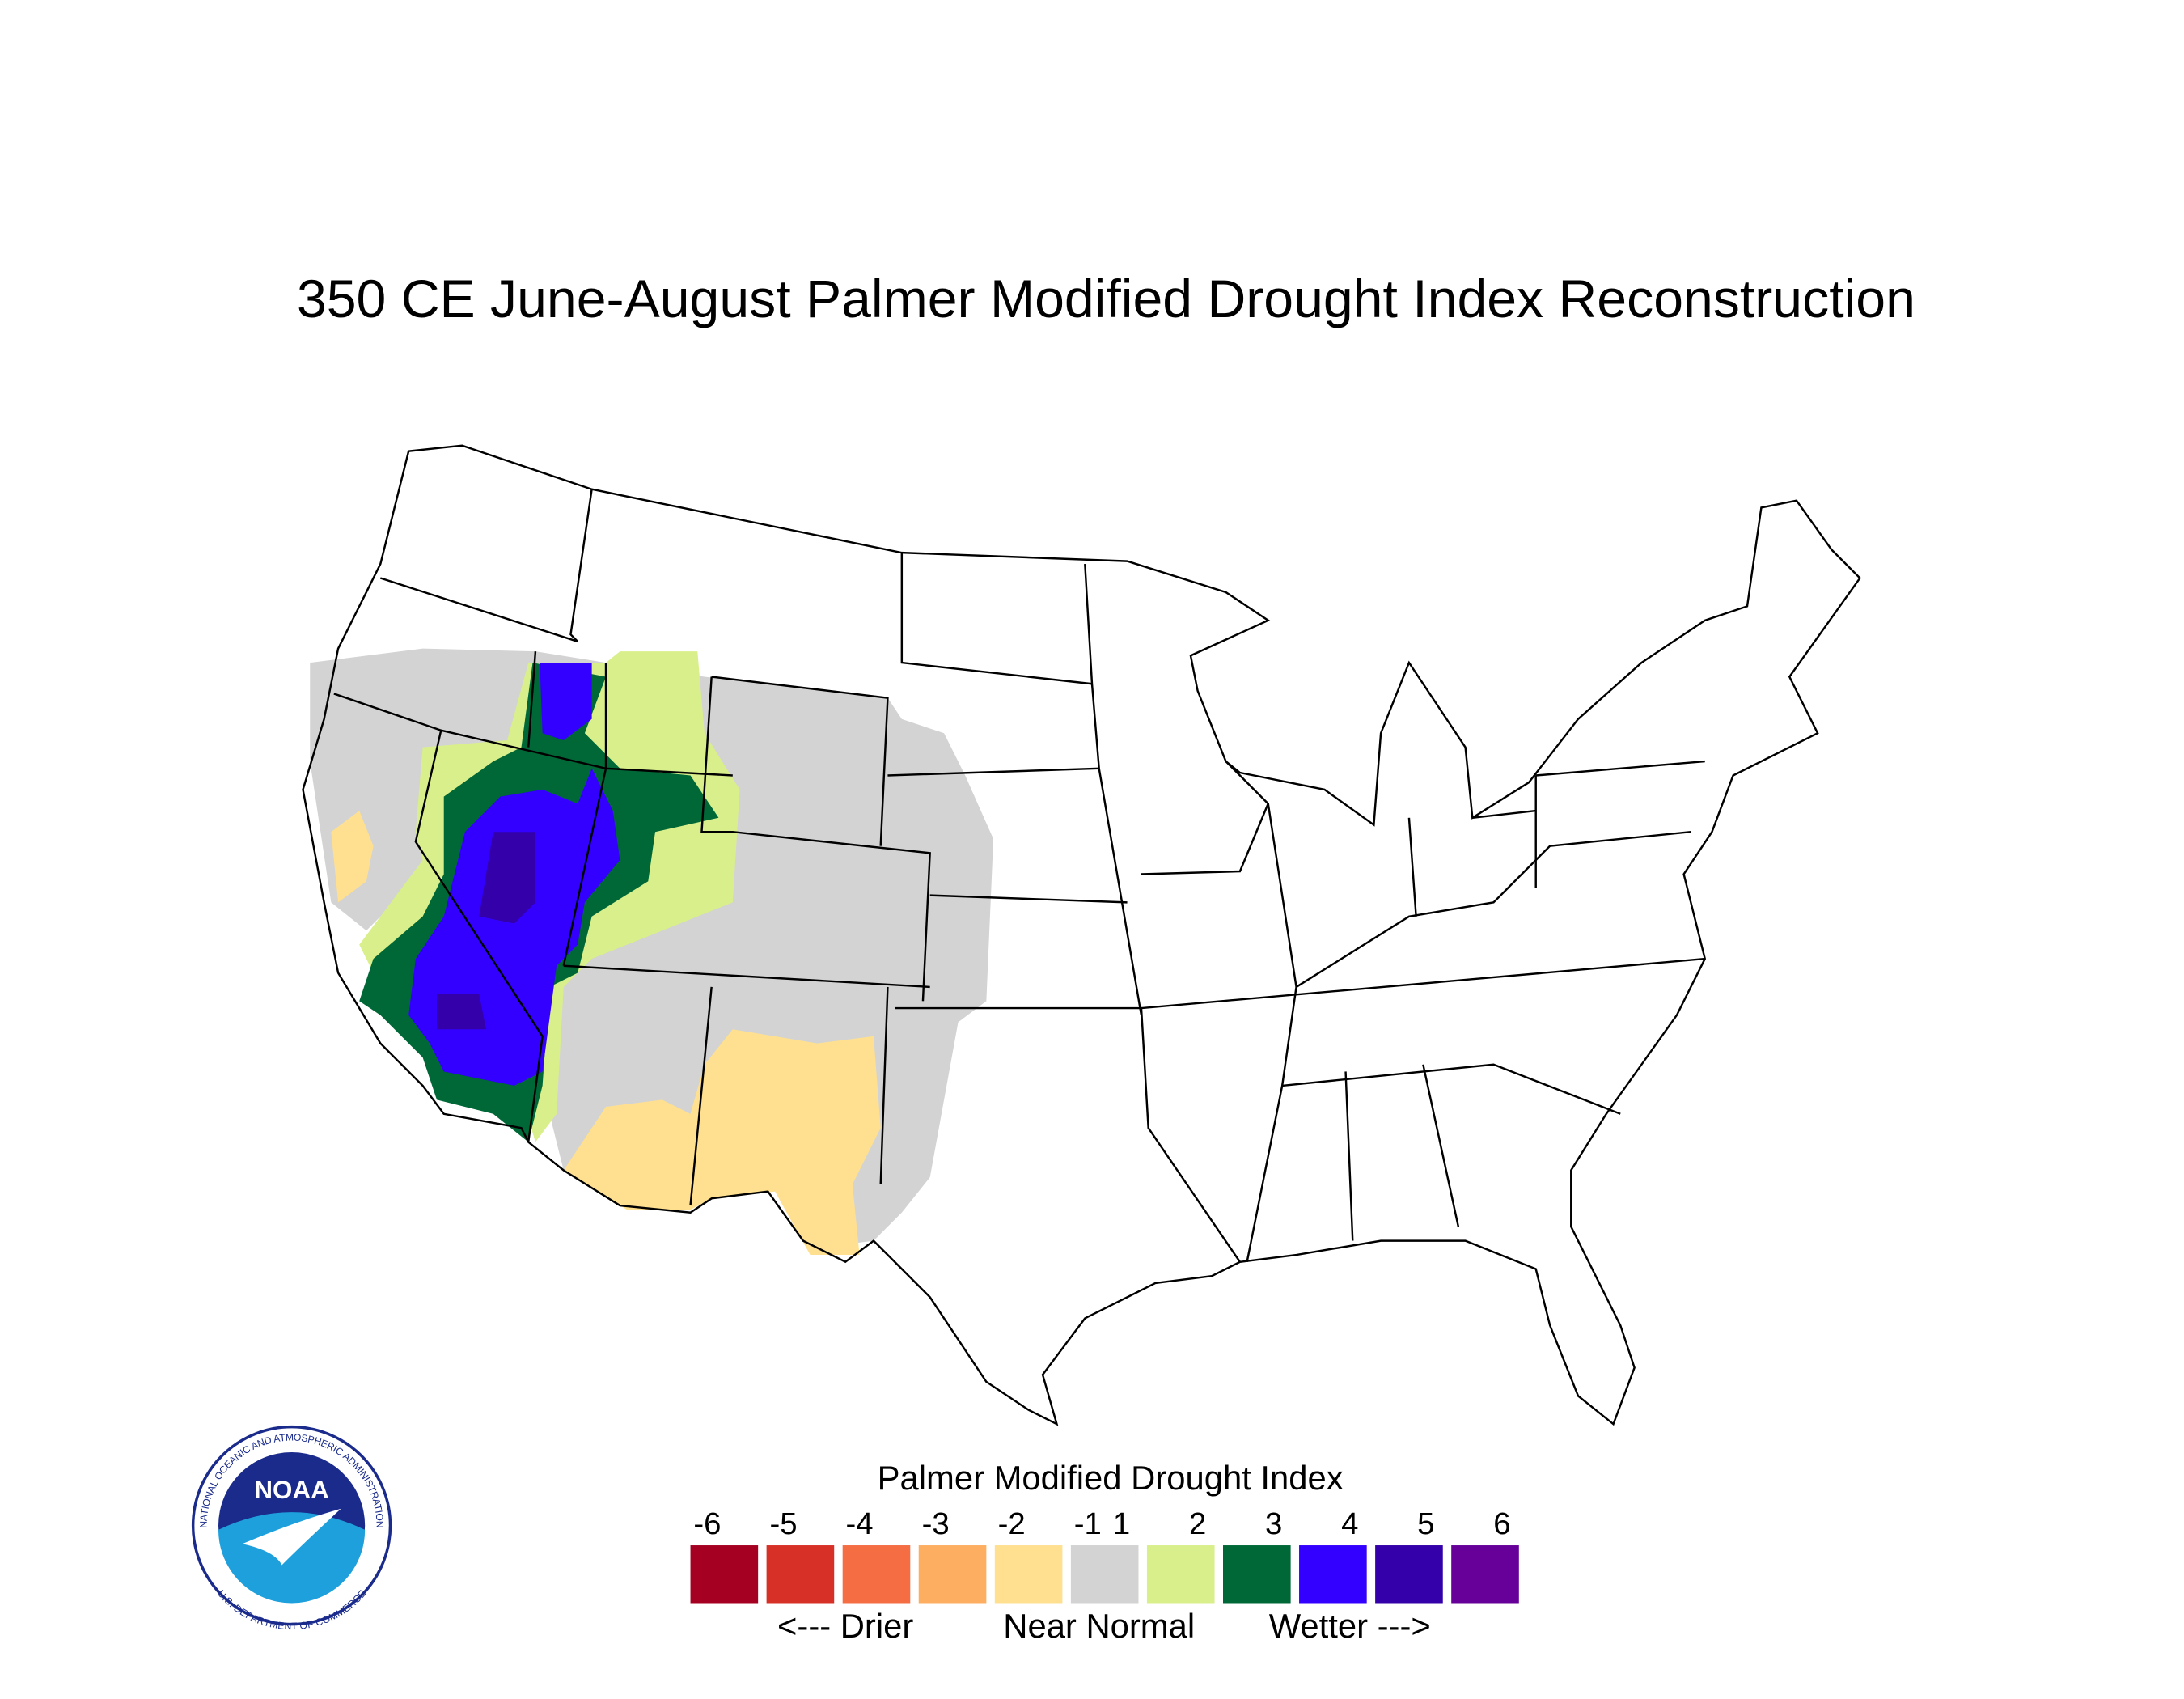  I want to click on legend-title: Palmer Modified Drought Index, so click(1111, 1478).